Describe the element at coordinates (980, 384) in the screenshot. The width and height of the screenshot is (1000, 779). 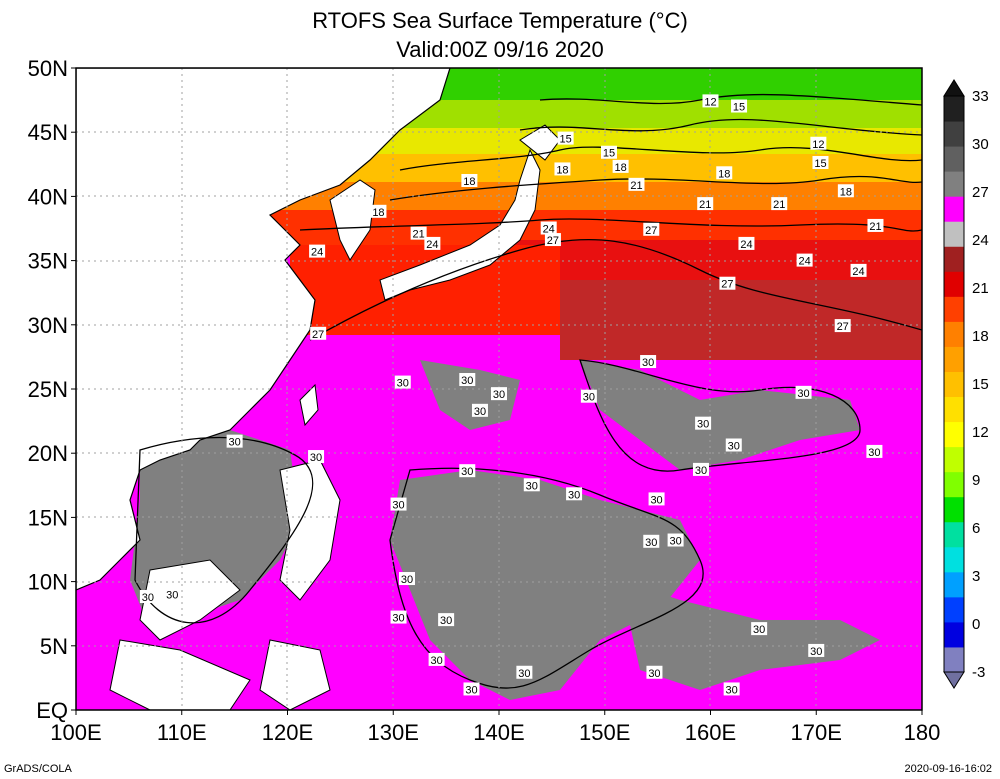
I see `colorbar-label: 15` at that location.